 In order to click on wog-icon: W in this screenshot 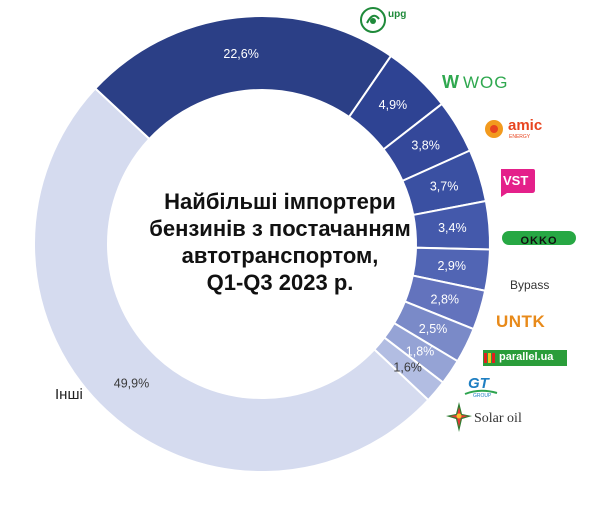, I will do `click(450, 82)`.